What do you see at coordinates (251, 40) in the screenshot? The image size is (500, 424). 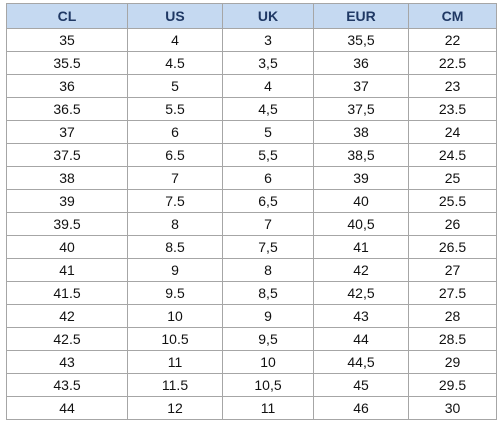 I see `table-row: 35 4 3 35,5 22` at bounding box center [251, 40].